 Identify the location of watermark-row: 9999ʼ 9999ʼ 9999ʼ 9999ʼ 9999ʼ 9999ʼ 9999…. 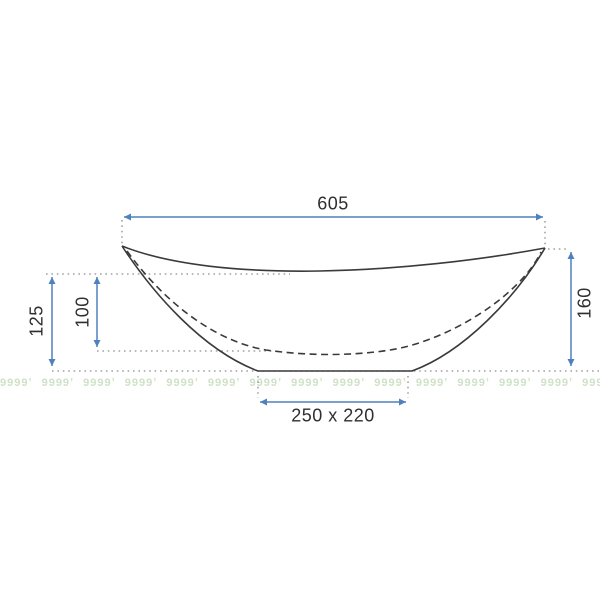
(300, 383).